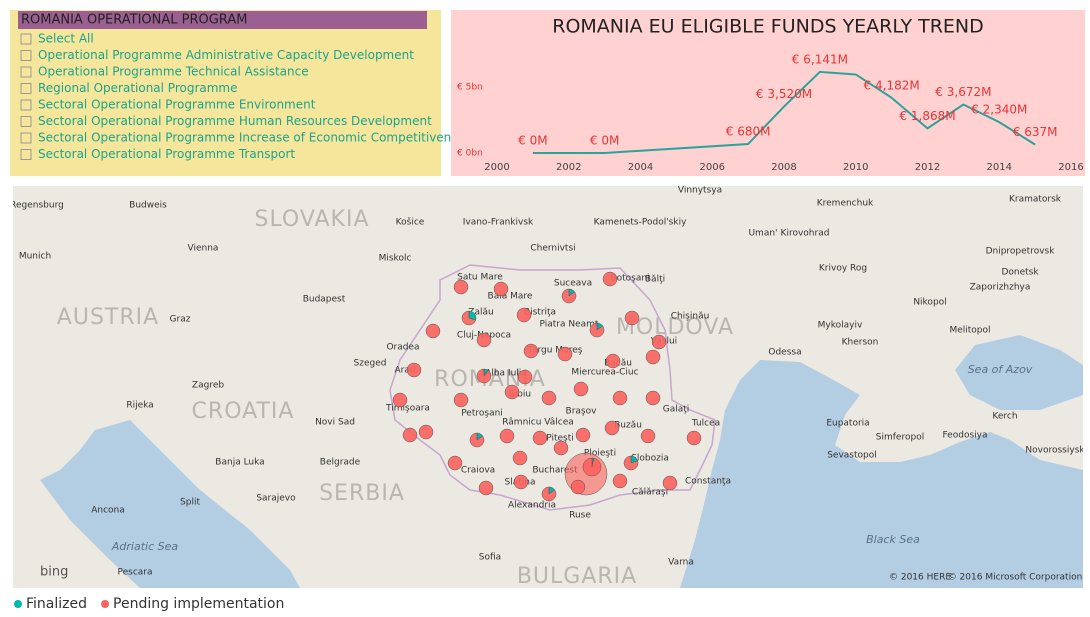 This screenshot has height=617, width=1090. What do you see at coordinates (170, 504) in the screenshot?
I see `adriatic-sea` at bounding box center [170, 504].